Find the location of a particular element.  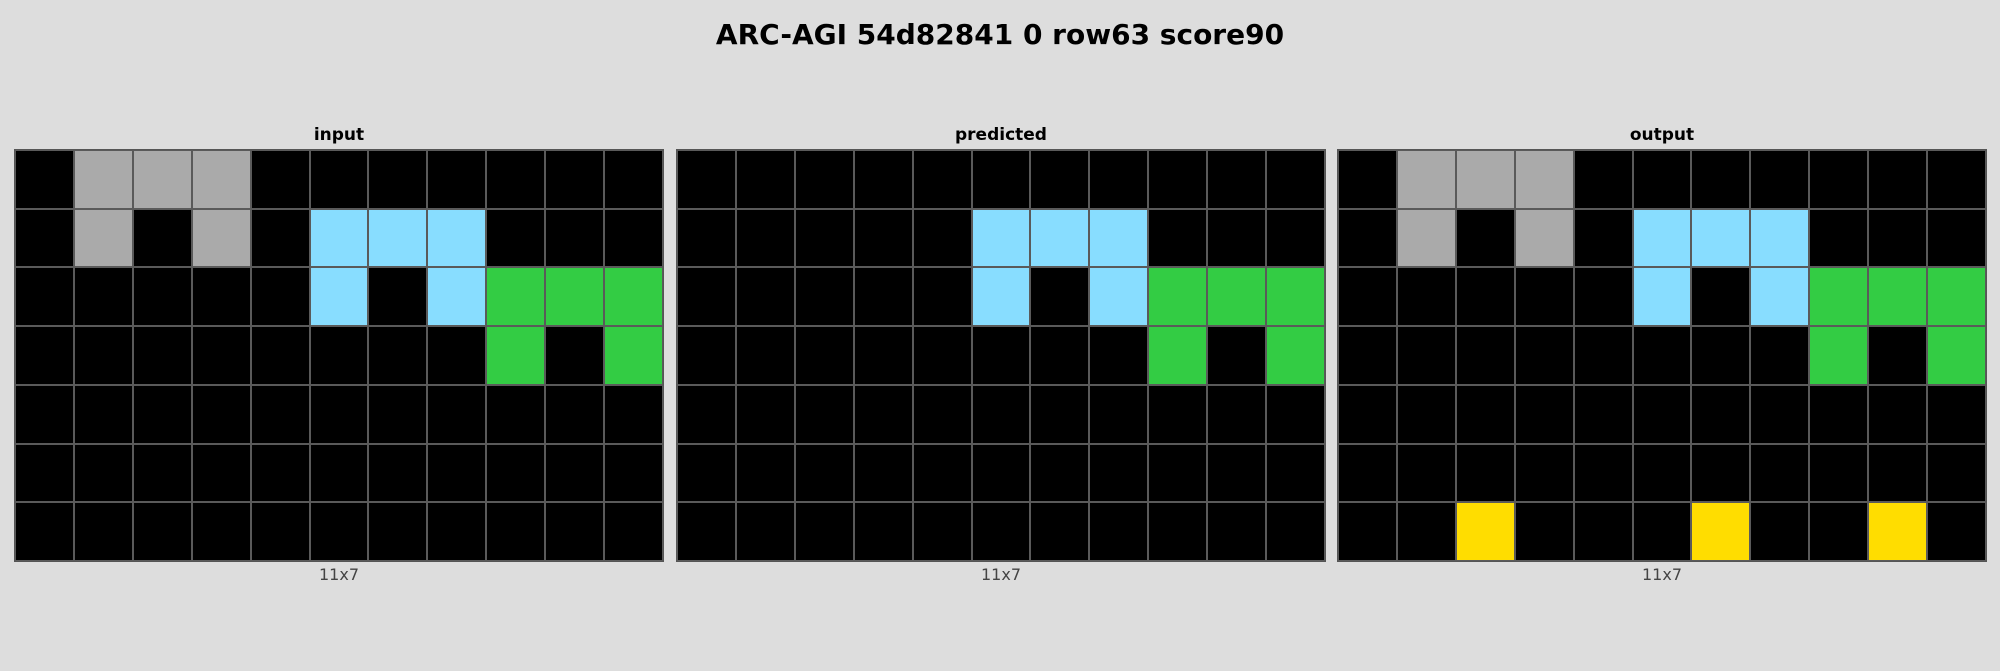

figure-title: ARC-AGI 54d82841 0 row63 score90 is located at coordinates (1000, 34).